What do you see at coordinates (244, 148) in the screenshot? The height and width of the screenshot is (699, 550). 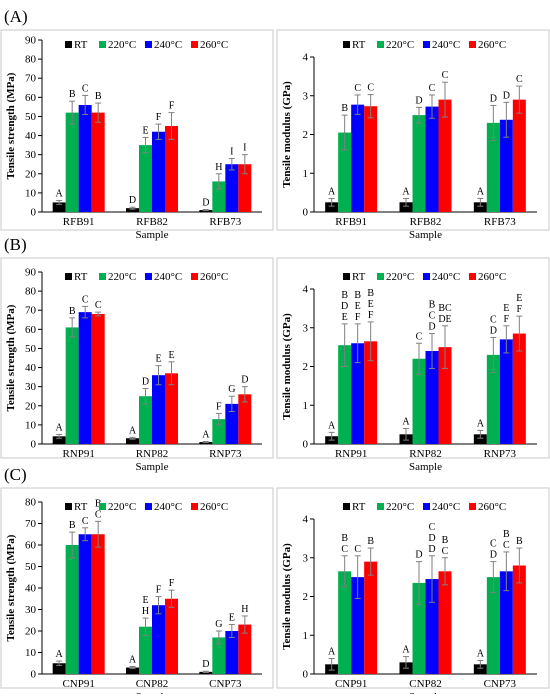 I see `significance-label: I` at bounding box center [244, 148].